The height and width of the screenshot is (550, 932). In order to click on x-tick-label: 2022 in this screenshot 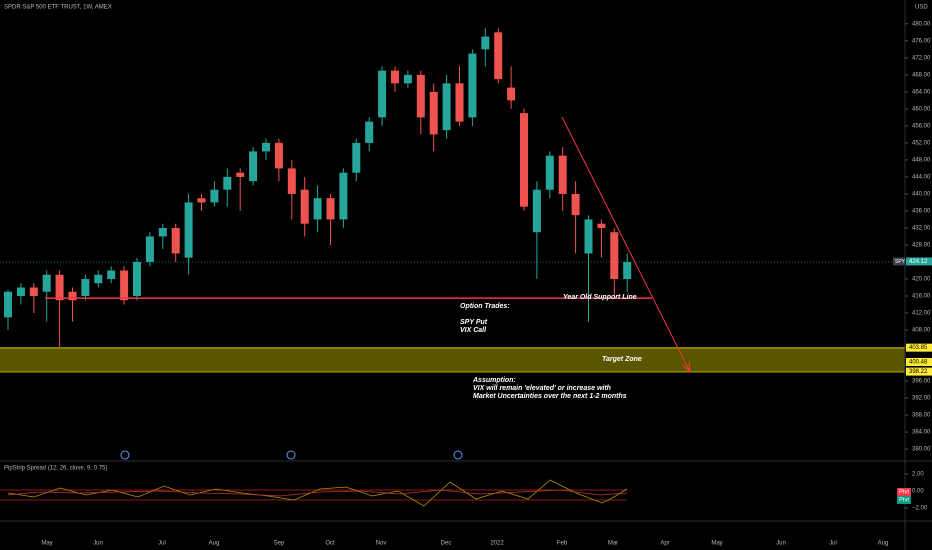, I will do `click(497, 544)`.